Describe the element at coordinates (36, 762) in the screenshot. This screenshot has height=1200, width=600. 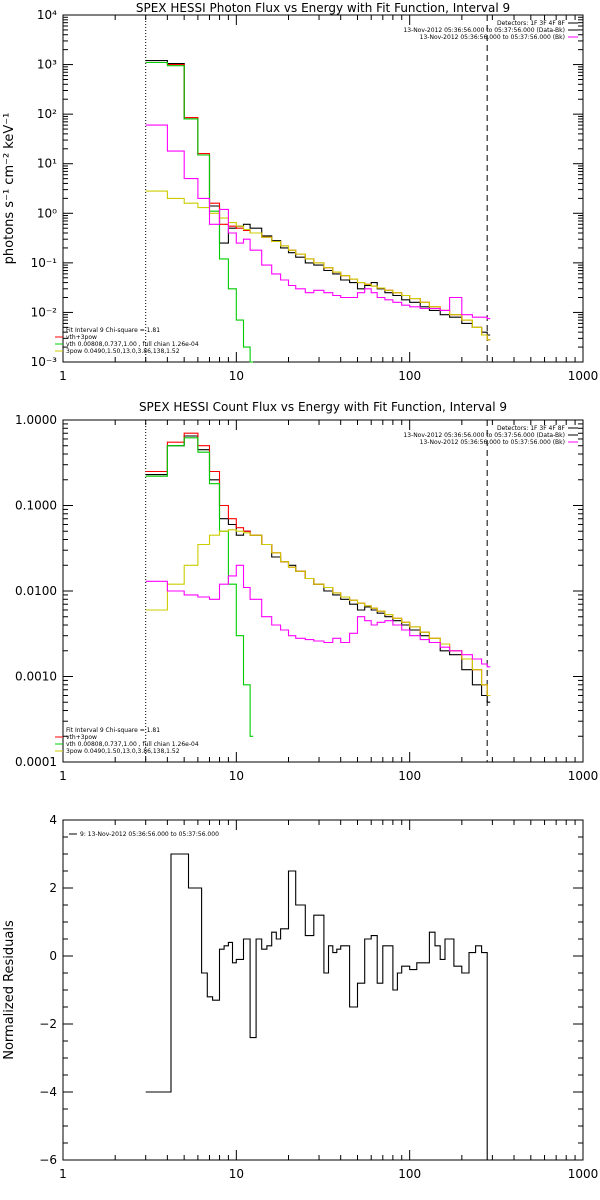
I see `y-tick-label: 0.0001` at that location.